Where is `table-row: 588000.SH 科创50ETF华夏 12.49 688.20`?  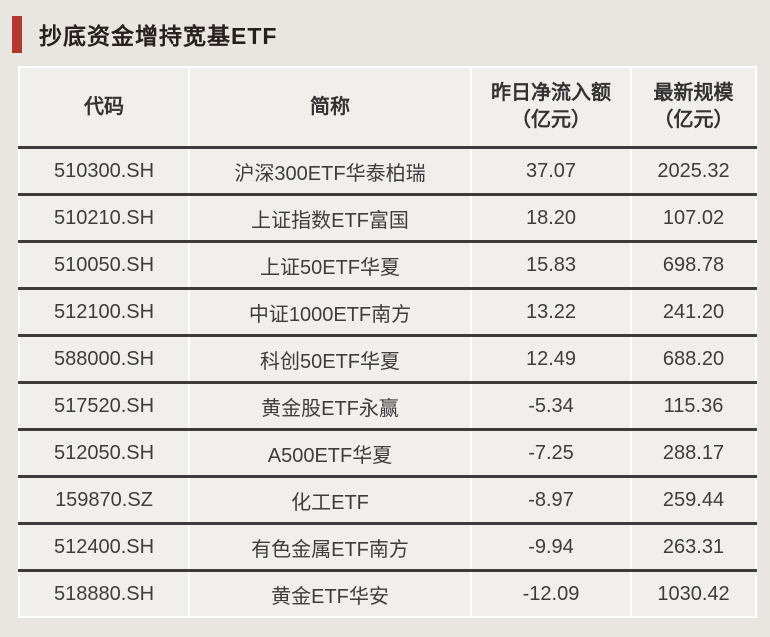 table-row: 588000.SH 科创50ETF华夏 12.49 688.20 is located at coordinates (387, 358).